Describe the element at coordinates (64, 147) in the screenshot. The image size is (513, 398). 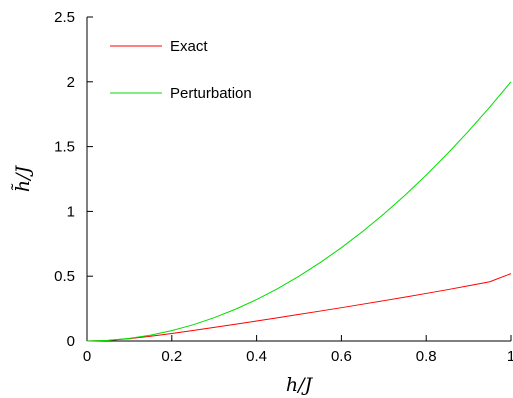
I see `y-tick-label: 1.5` at that location.